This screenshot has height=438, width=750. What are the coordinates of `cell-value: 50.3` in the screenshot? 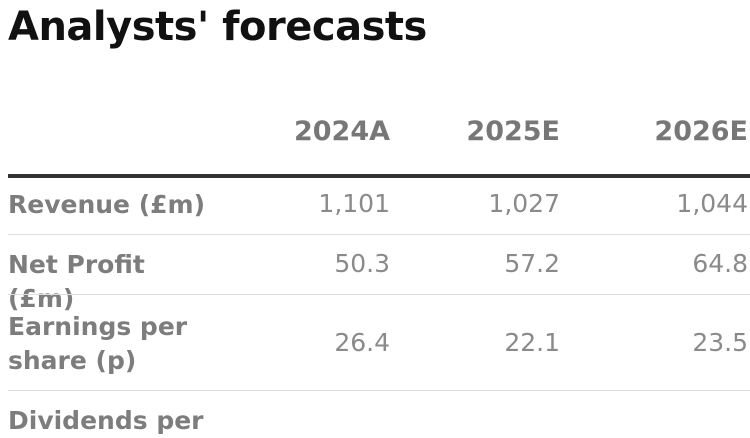 It's located at (362, 263).